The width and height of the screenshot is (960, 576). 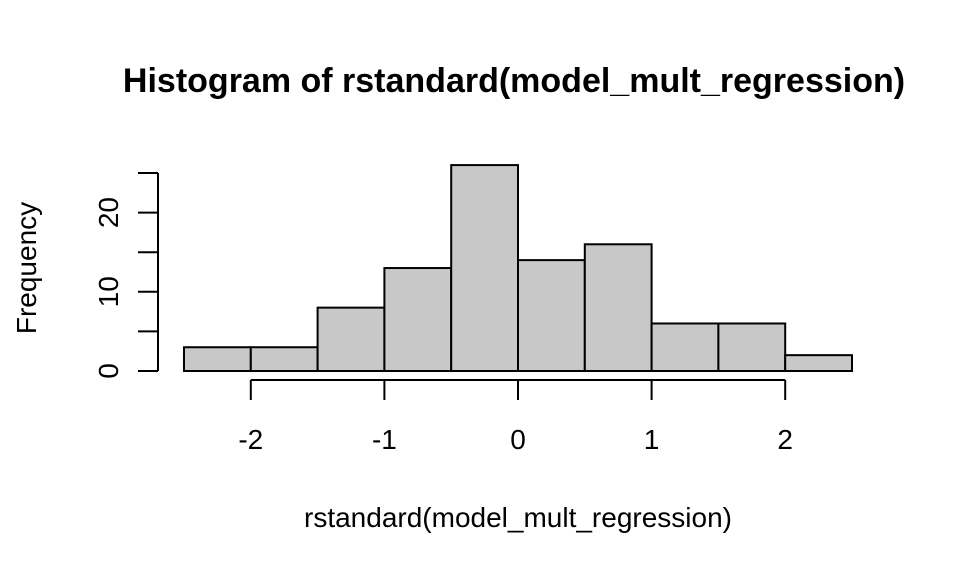 I want to click on y-tick-label: 0, so click(x=108, y=371).